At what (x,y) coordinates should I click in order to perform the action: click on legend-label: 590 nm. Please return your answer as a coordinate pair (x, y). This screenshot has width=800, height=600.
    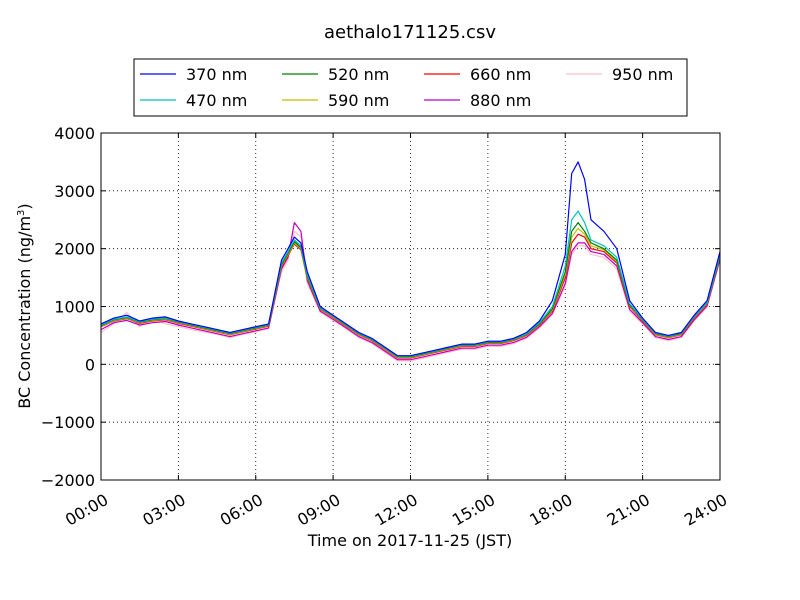
    Looking at the image, I should click on (358, 100).